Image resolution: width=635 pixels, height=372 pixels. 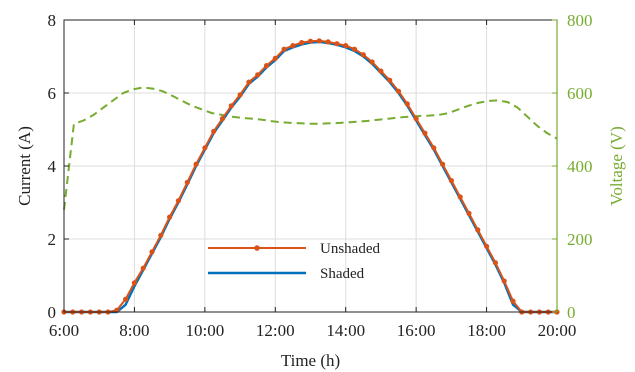 What do you see at coordinates (52, 166) in the screenshot?
I see `y-left-tick-label: 4` at bounding box center [52, 166].